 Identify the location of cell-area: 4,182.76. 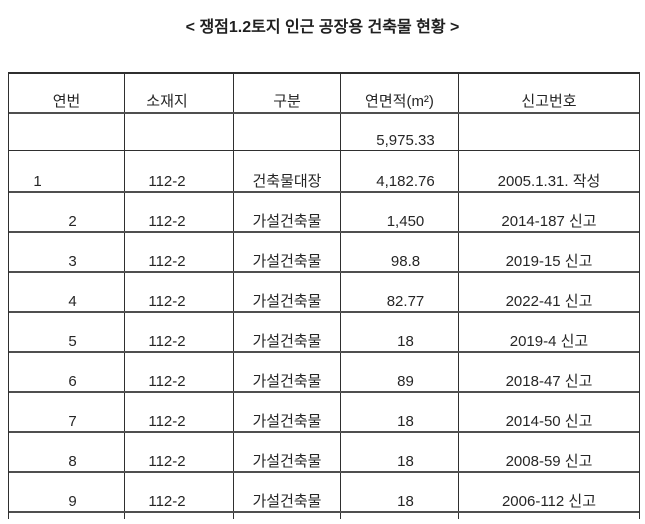
(400, 171).